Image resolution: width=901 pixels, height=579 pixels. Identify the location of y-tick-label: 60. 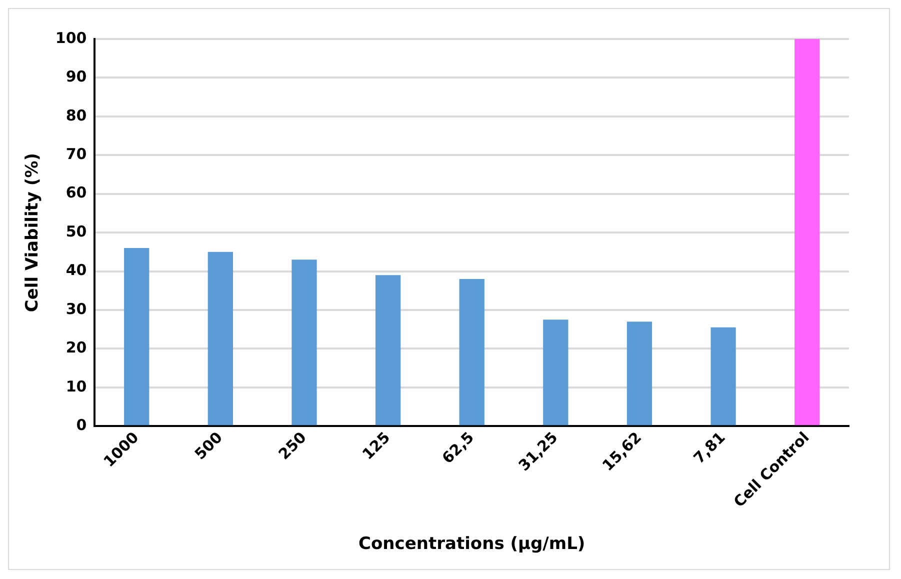
(76, 193).